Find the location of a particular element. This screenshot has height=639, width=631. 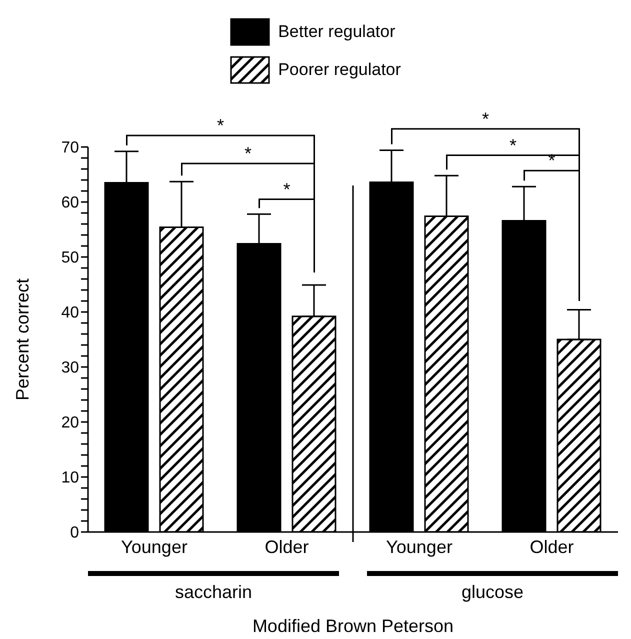

y-tick-label: 40 is located at coordinates (70, 313).